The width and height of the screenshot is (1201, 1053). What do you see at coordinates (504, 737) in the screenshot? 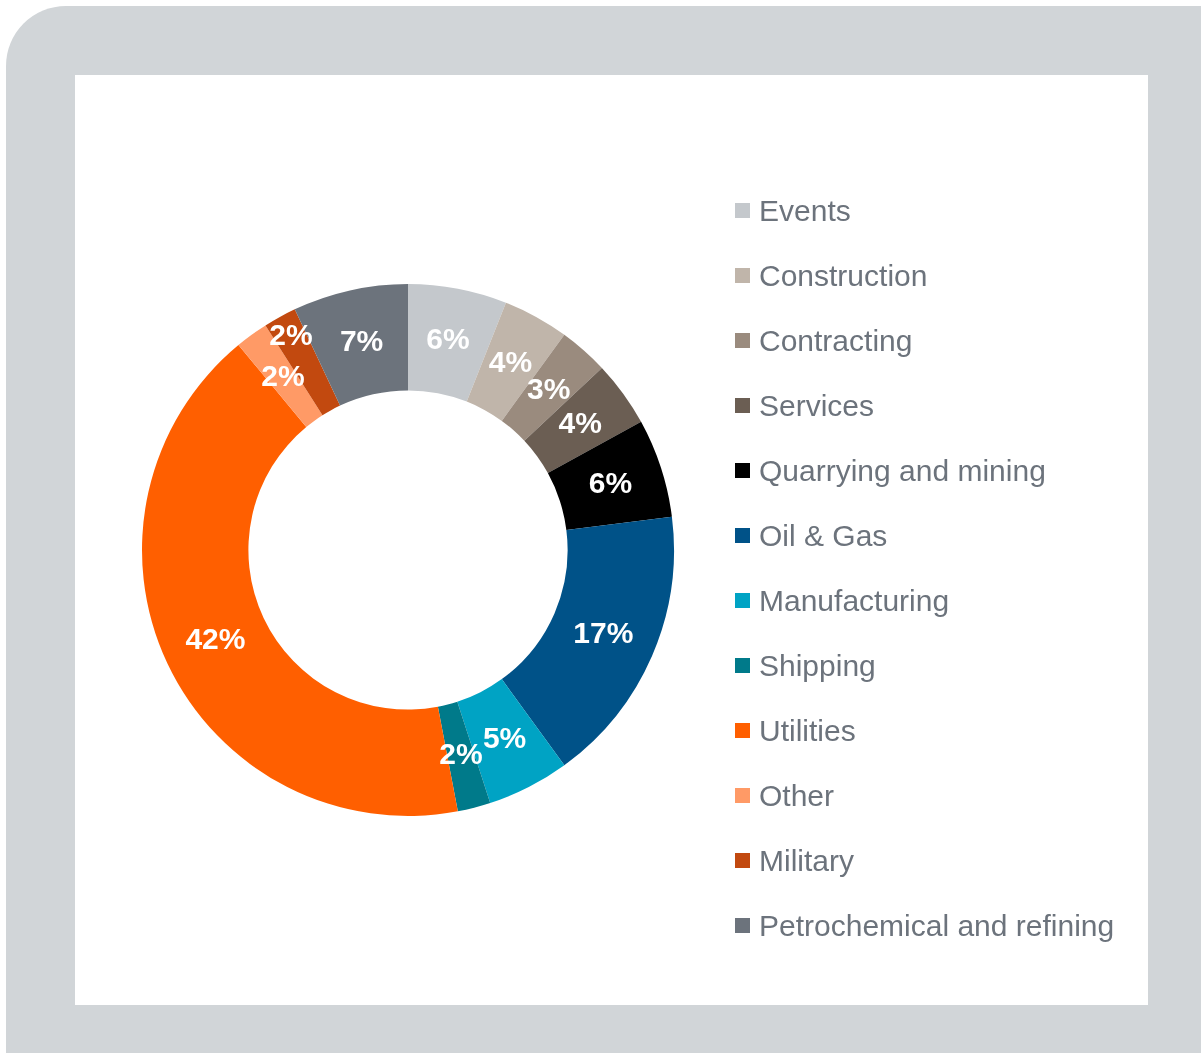
I see `data-label: 5%` at bounding box center [504, 737].